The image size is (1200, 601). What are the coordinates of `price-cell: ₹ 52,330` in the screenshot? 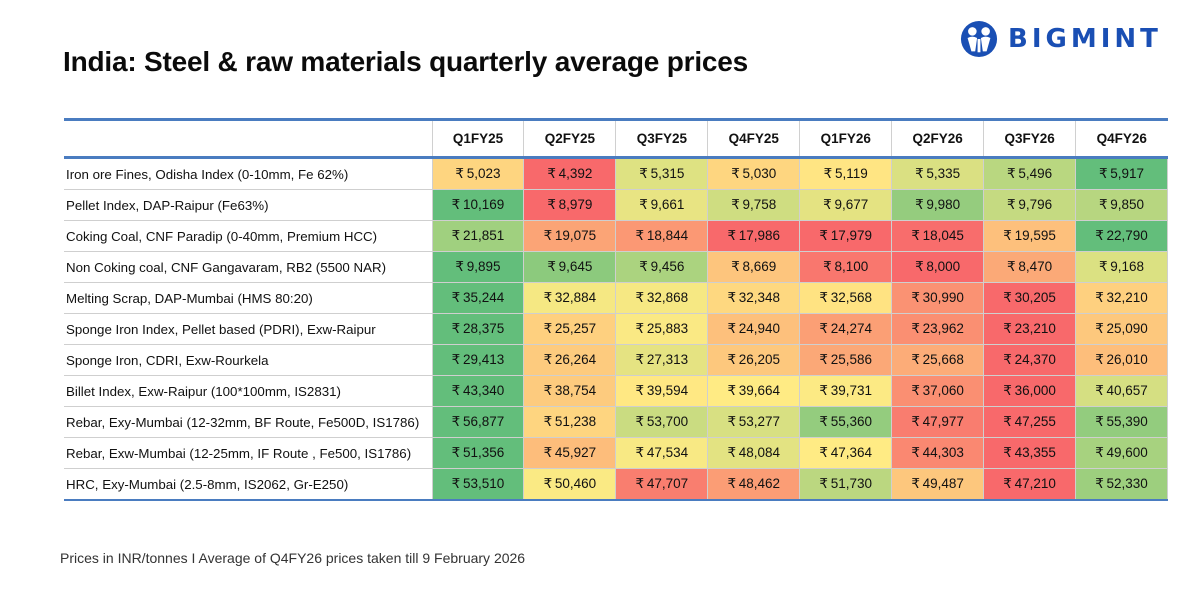 It's located at (1121, 484).